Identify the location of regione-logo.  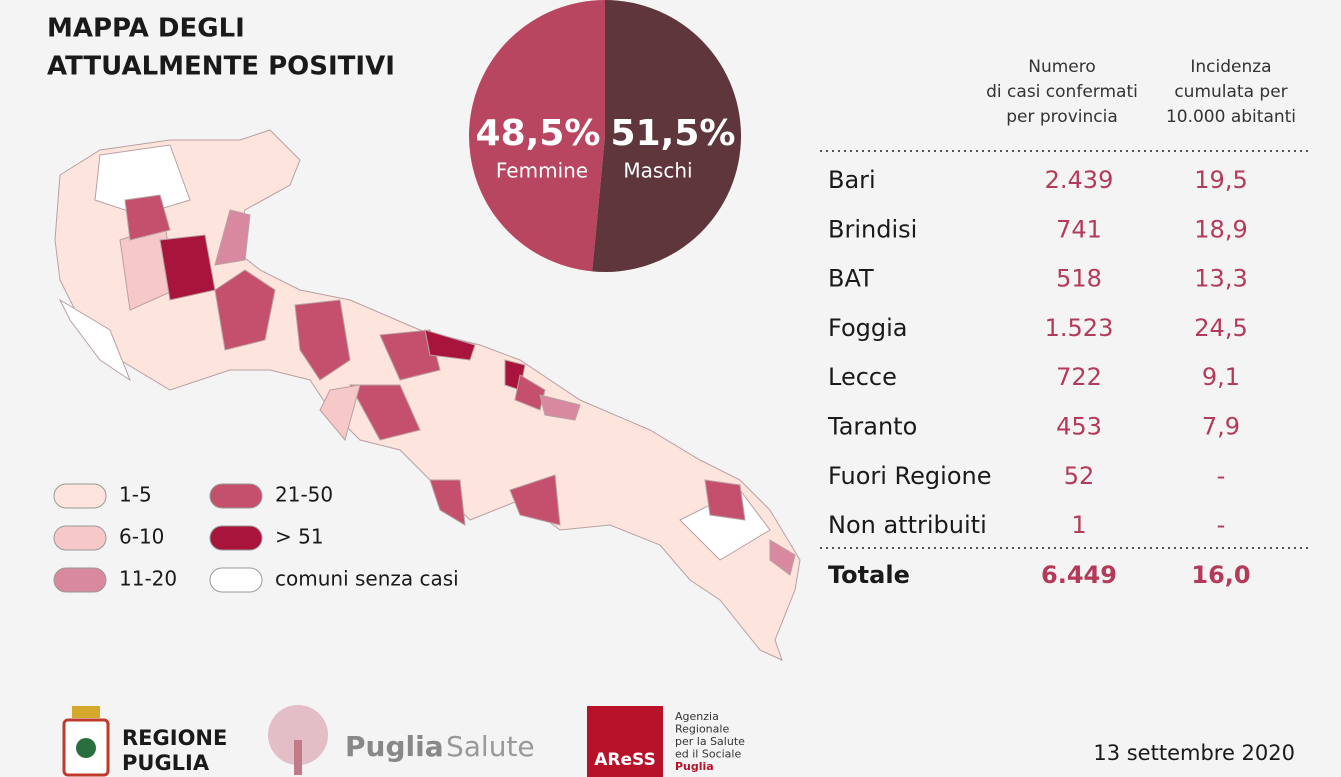
(86, 741).